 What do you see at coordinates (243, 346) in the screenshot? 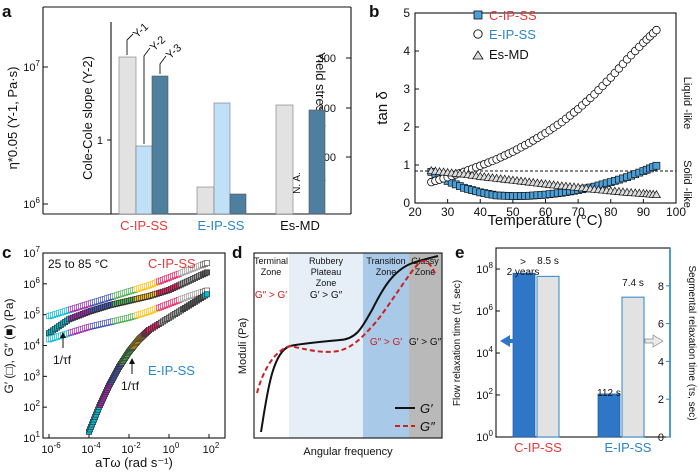
I see `panel-d-ylabel: Moduli (Pa)` at bounding box center [243, 346].